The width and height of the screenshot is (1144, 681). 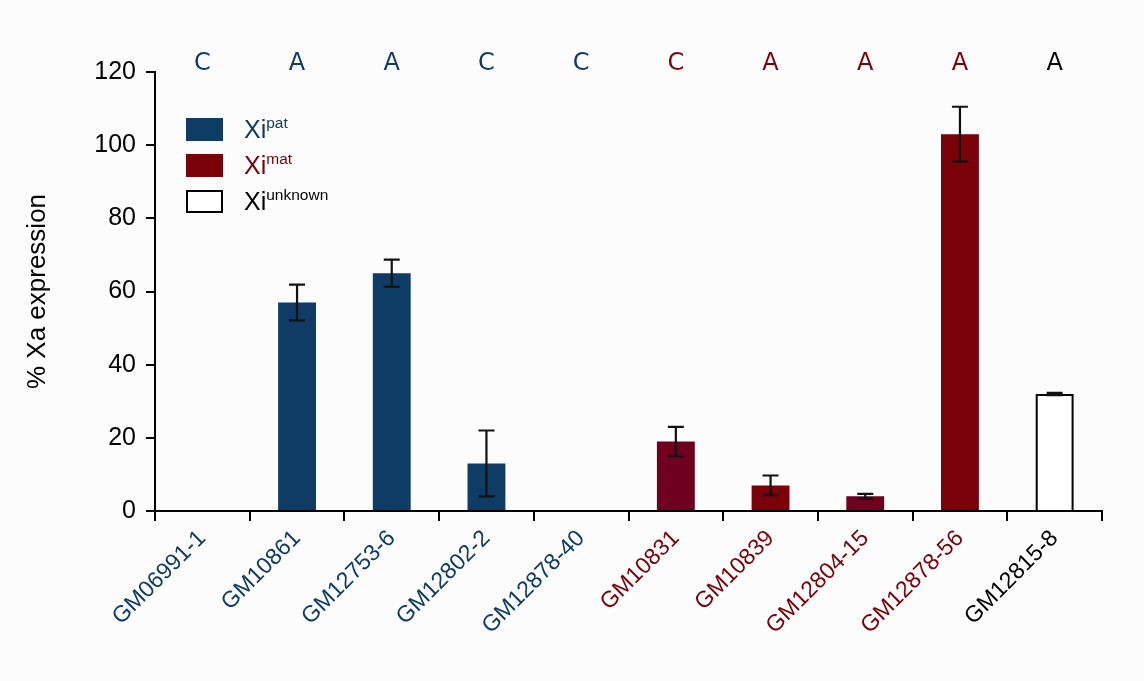 I want to click on legend-label: Xi$^{pat}$, so click(x=266, y=128).